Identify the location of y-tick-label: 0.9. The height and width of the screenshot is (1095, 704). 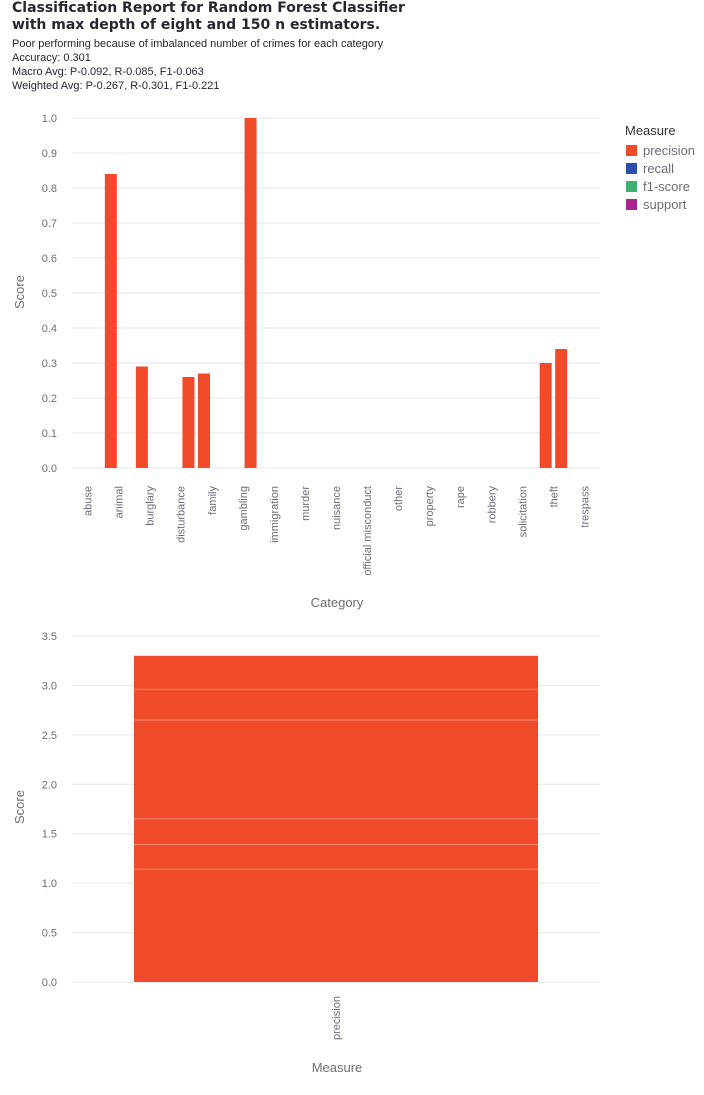
(49, 154).